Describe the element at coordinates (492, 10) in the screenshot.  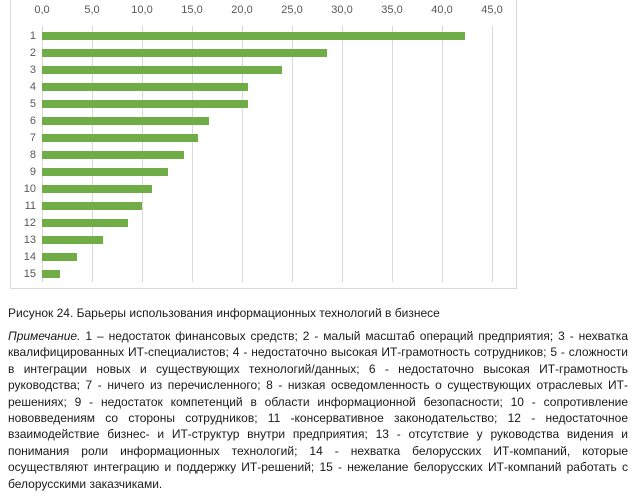
I see `x-axis-tick-label: 45,0` at that location.